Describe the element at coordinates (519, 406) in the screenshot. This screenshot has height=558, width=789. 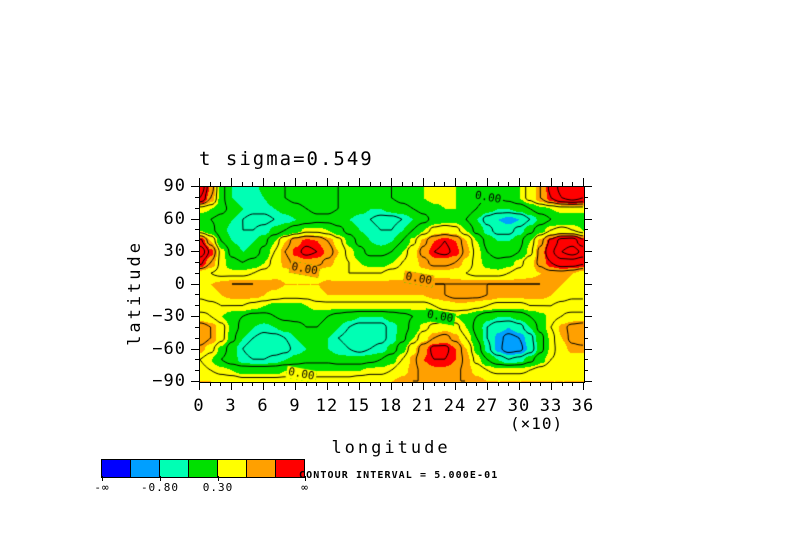
I see `x-tick-label: 30` at that location.